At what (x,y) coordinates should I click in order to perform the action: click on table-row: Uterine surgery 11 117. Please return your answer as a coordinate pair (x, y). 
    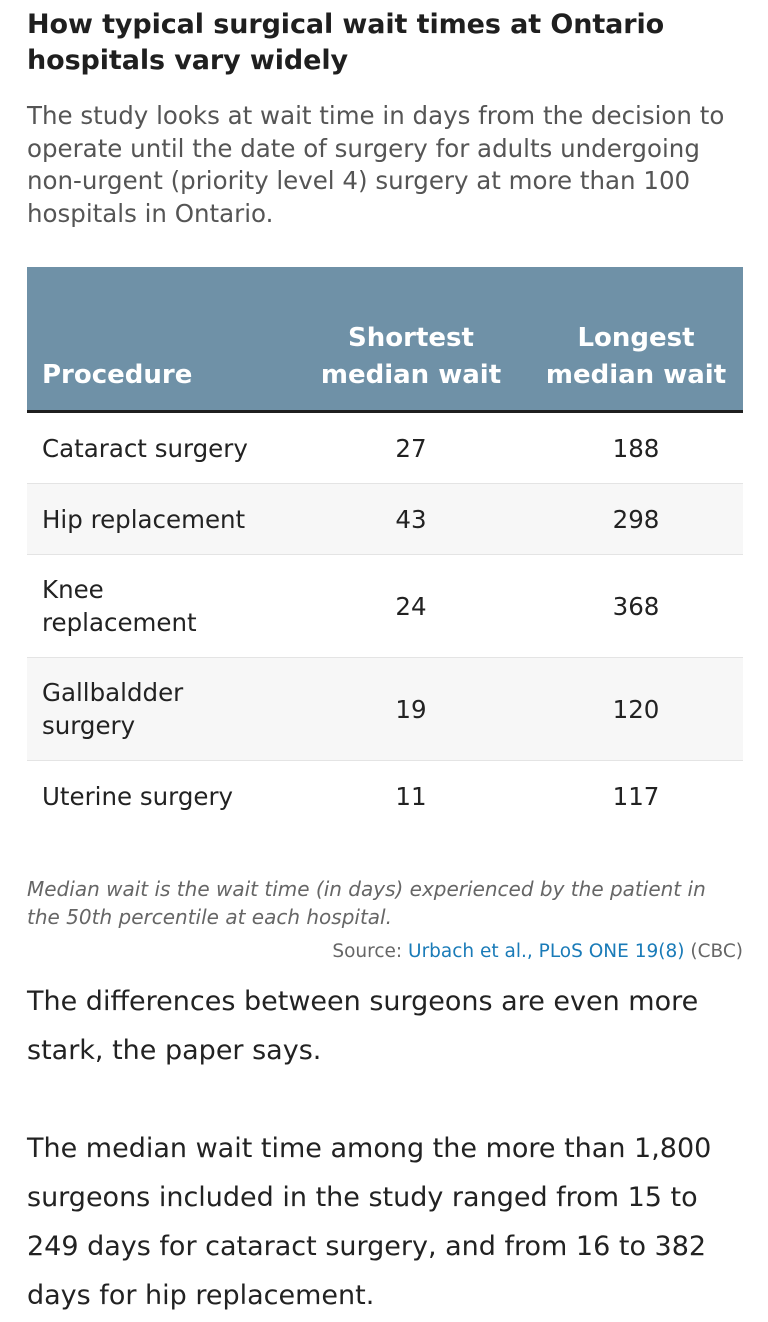
    Looking at the image, I should click on (385, 796).